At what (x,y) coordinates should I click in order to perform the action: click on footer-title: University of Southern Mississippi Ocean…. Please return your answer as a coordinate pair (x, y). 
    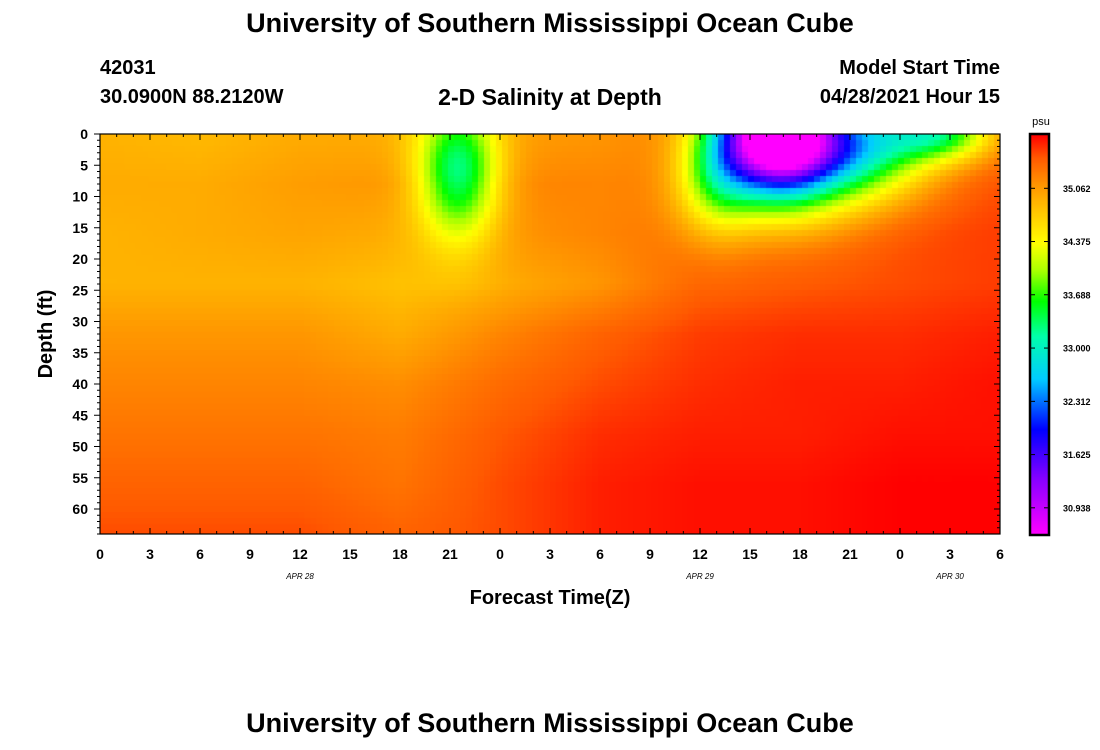
    Looking at the image, I should click on (550, 723).